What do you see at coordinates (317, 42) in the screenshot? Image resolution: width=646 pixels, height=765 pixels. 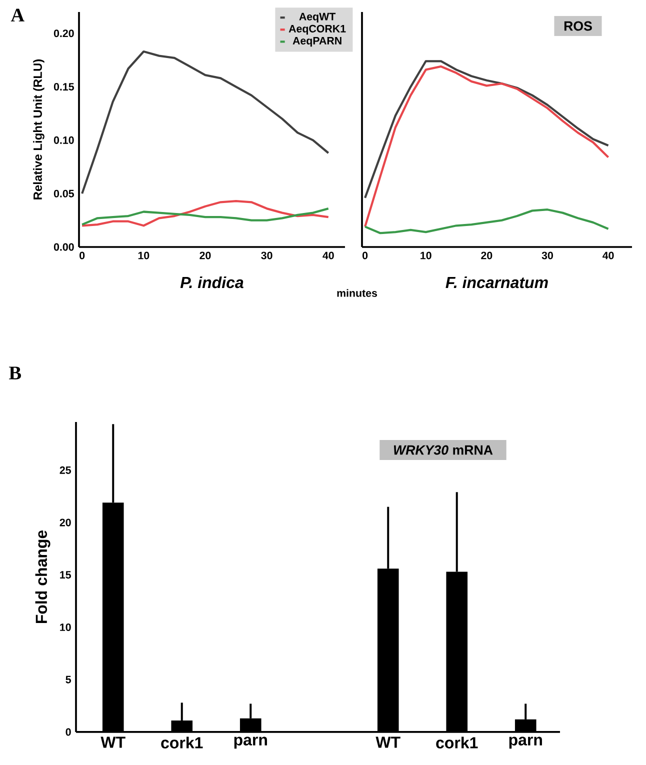 I see `legend-label: AeqPARN` at bounding box center [317, 42].